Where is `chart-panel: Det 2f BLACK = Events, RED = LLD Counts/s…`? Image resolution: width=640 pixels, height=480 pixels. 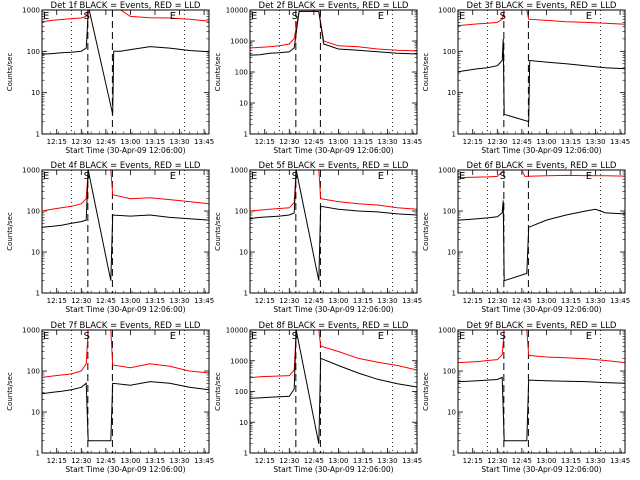
chart-panel: Det 2f BLACK = Events, RED = LLD Counts/s… is located at coordinates (318, 78).